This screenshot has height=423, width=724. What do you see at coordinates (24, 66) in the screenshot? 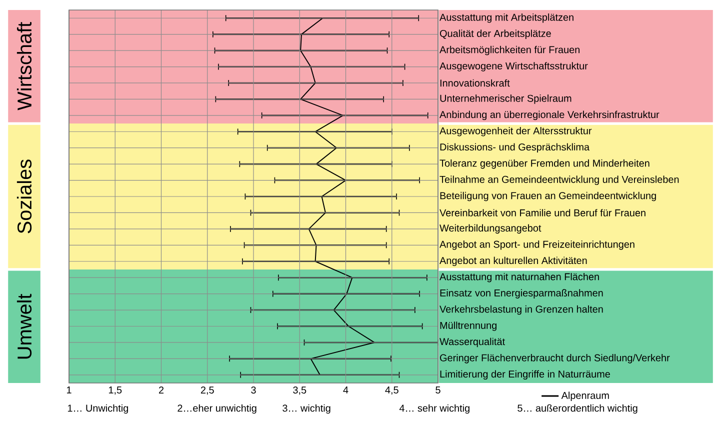
I see `band-label: Wirtschaft` at bounding box center [24, 66].